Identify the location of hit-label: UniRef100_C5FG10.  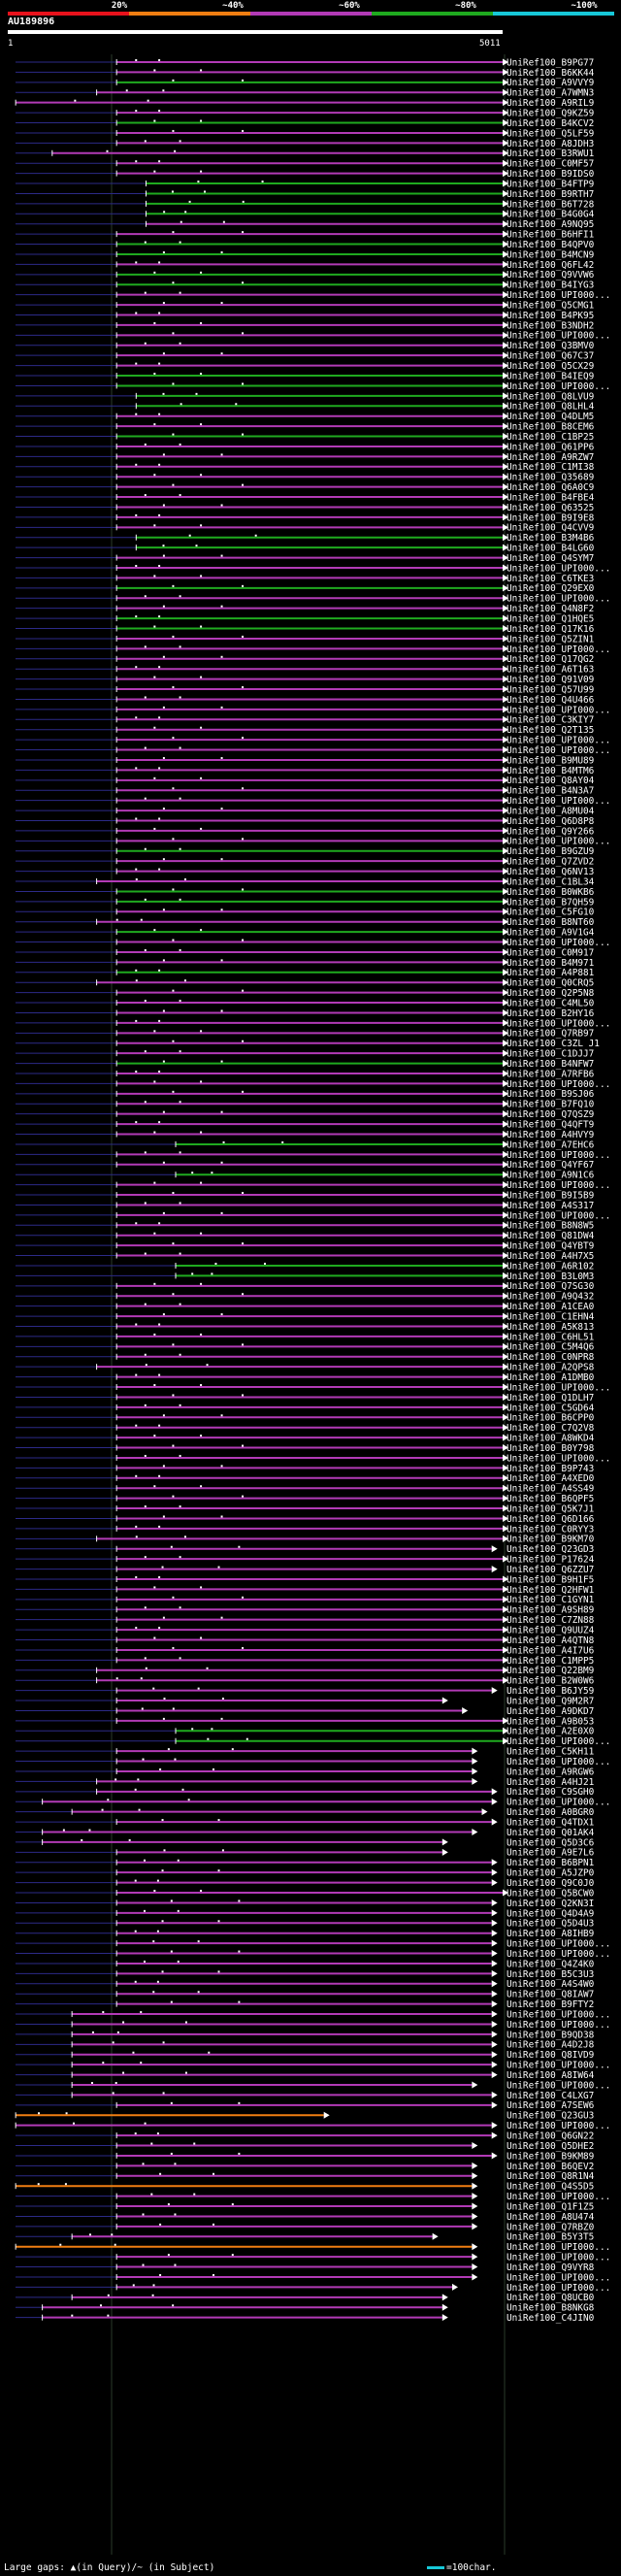
(551, 913).